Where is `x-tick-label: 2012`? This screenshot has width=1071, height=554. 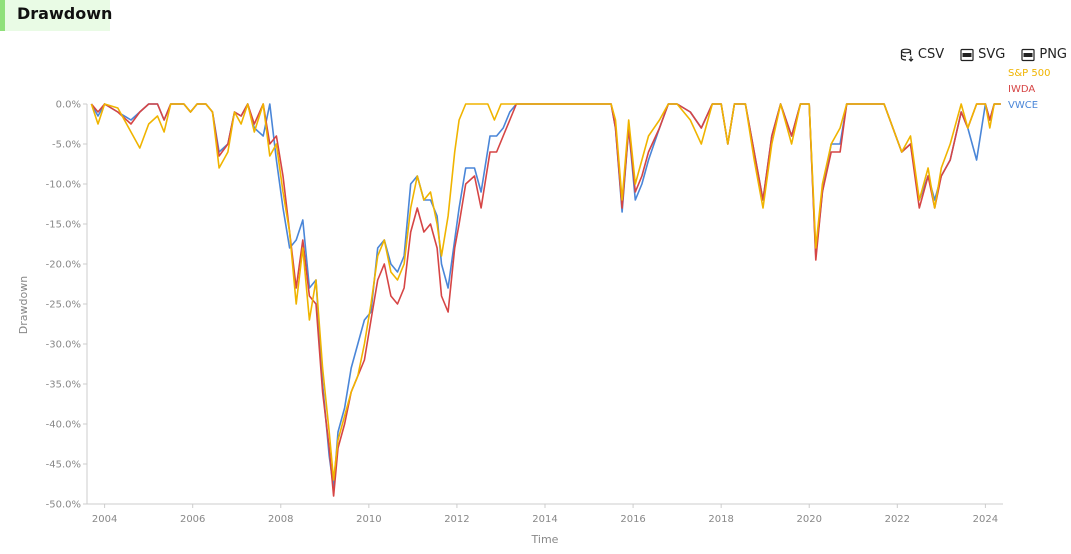
x-tick-label: 2012 is located at coordinates (456, 519).